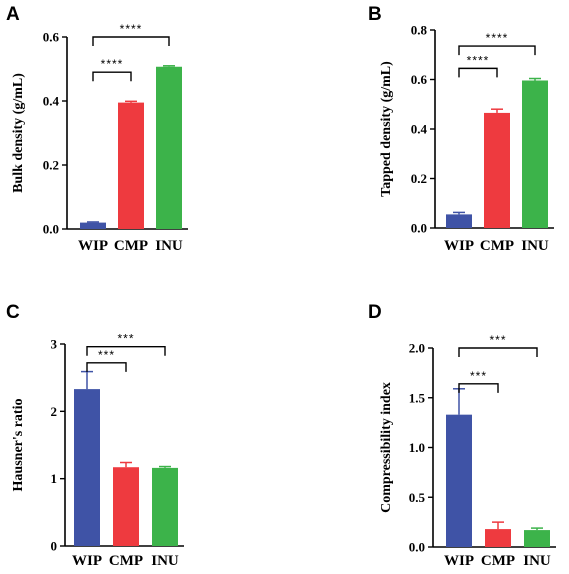 Image resolution: width=569 pixels, height=574 pixels. What do you see at coordinates (131, 165) in the screenshot?
I see `panel-a-bar-cmp` at bounding box center [131, 165].